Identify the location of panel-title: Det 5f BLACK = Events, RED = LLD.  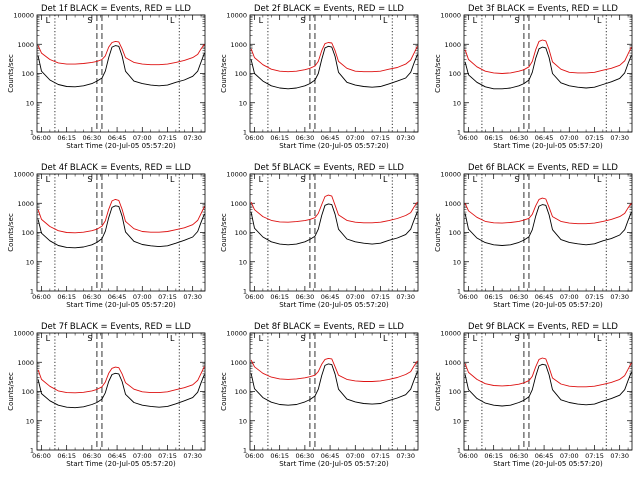
(329, 168).